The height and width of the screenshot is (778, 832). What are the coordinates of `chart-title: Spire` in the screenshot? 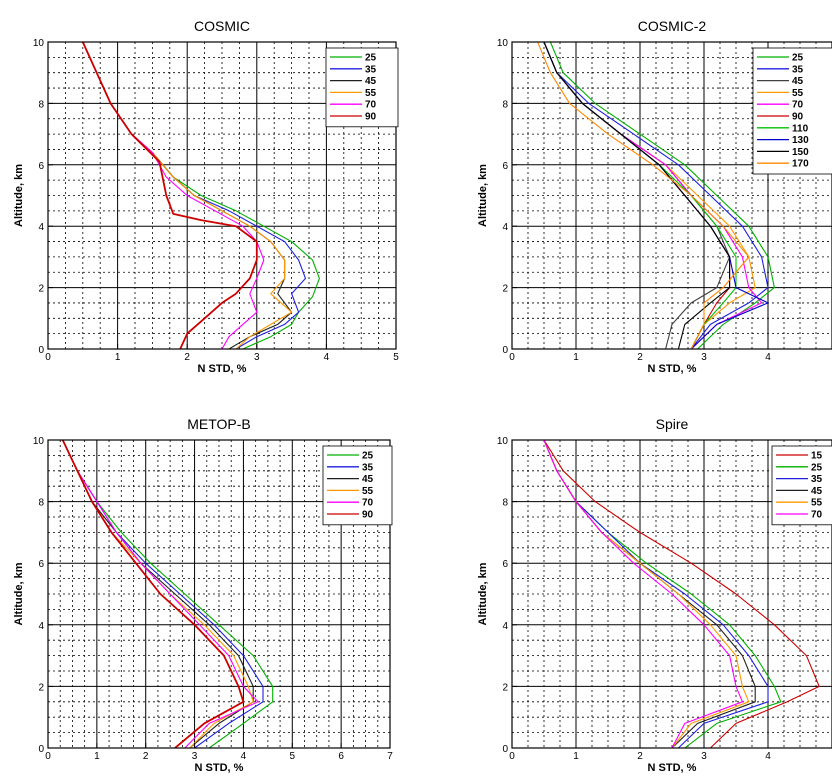 It's located at (672, 424).